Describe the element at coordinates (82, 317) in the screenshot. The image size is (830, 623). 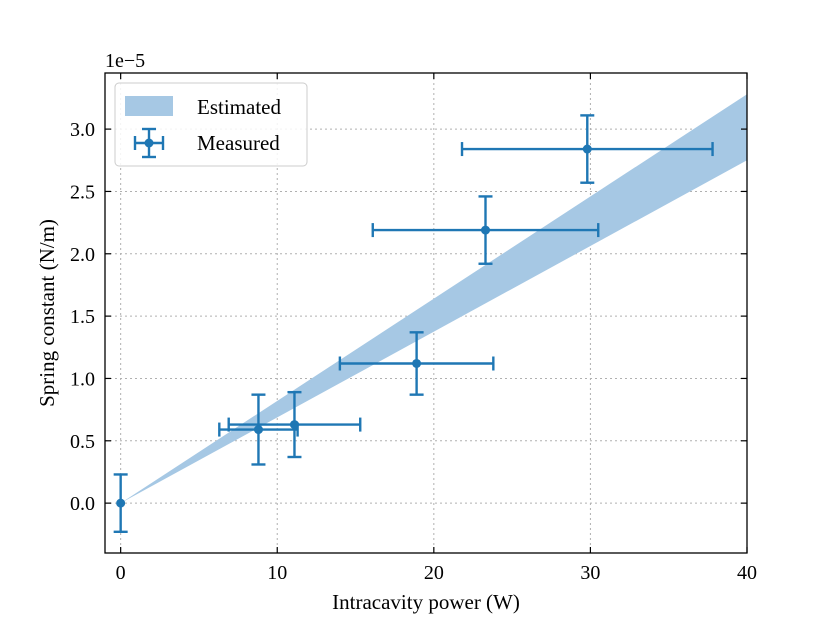
I see `y-tick-label: 1.5` at that location.